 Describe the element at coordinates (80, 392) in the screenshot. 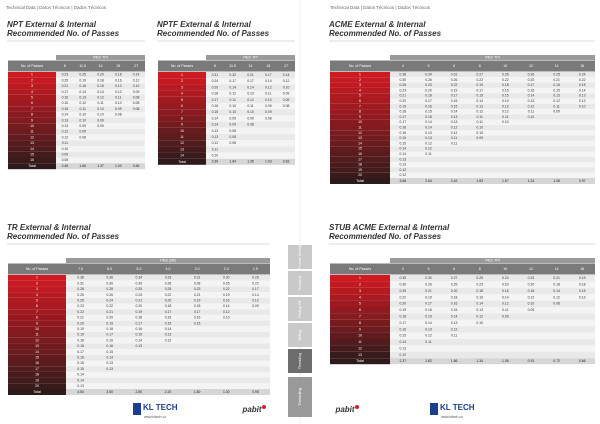

I see `total-cell: 4.50` at that location.